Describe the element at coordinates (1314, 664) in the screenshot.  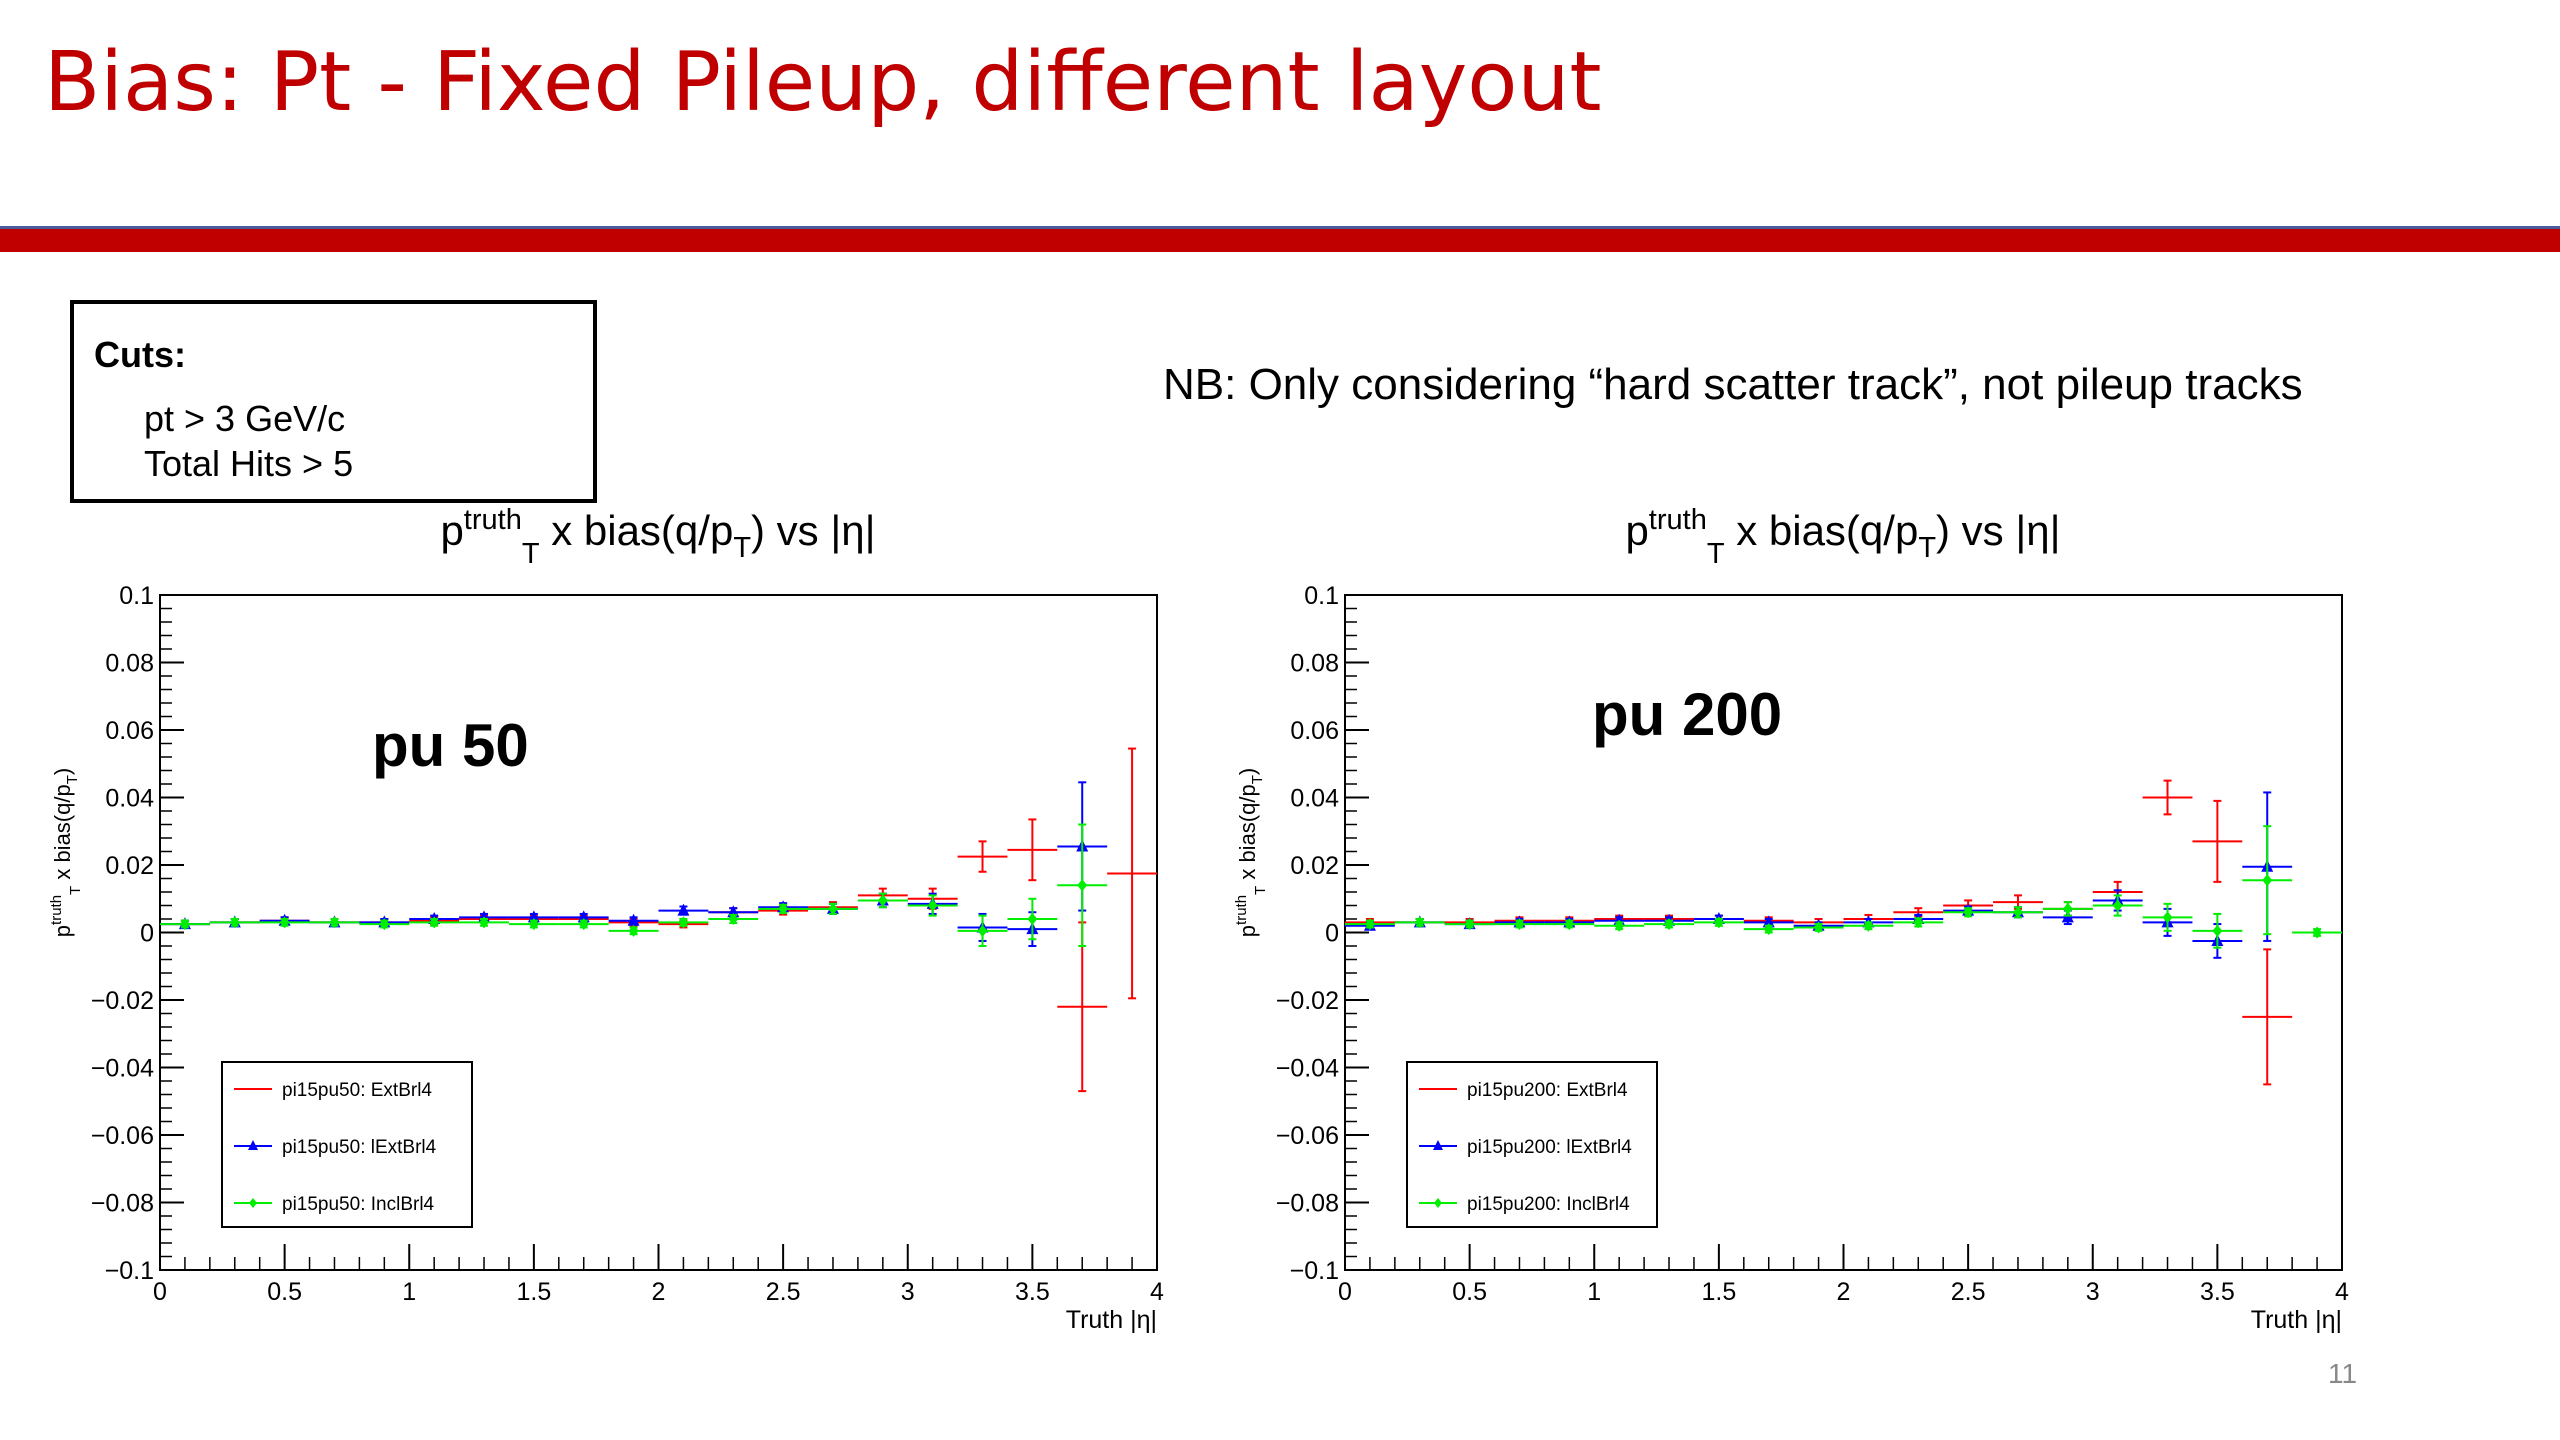
I see `y-tick-label: 0.08` at that location.